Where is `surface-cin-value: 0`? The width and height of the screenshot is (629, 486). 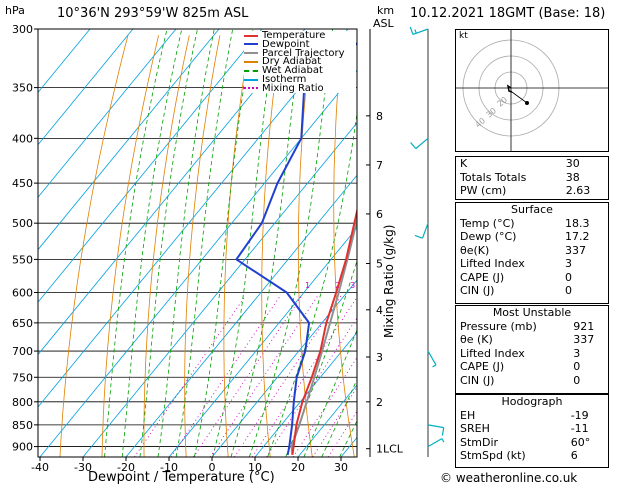
surface-cin-value: 0 is located at coordinates (569, 290).